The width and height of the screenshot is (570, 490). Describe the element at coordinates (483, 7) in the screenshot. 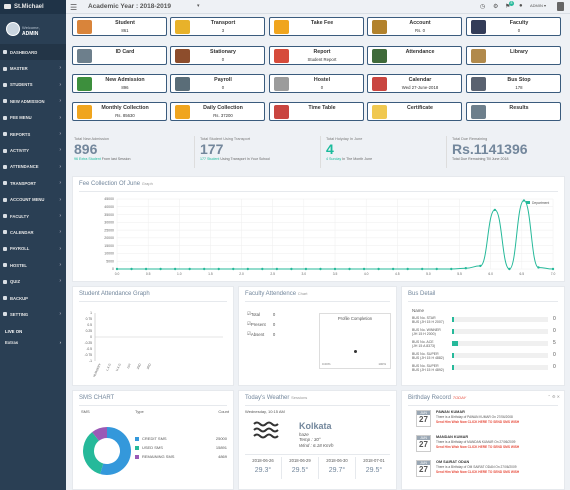

I see `clock-icon: ◷` at that location.